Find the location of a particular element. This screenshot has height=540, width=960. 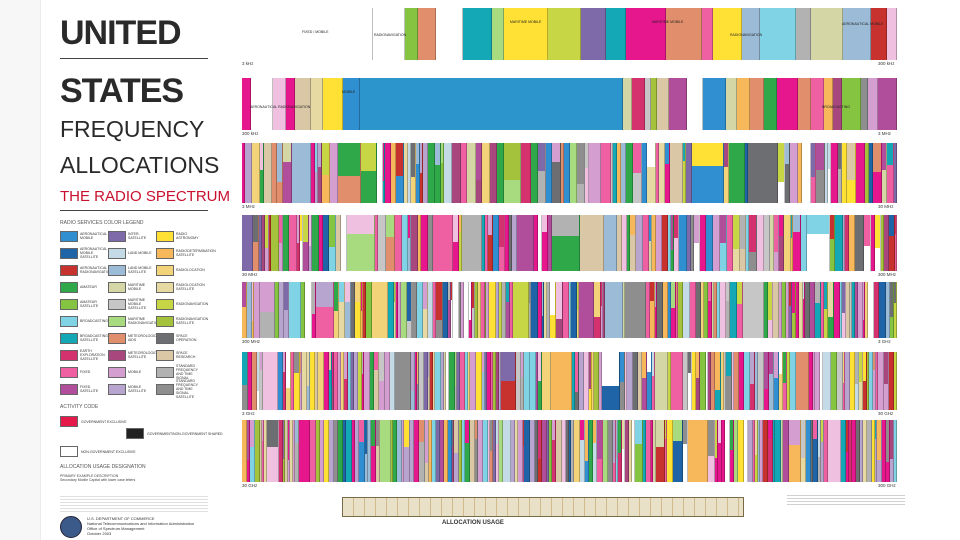

legend-label: RADIONAVIGATION SATELLITE is located at coordinates (192, 321).